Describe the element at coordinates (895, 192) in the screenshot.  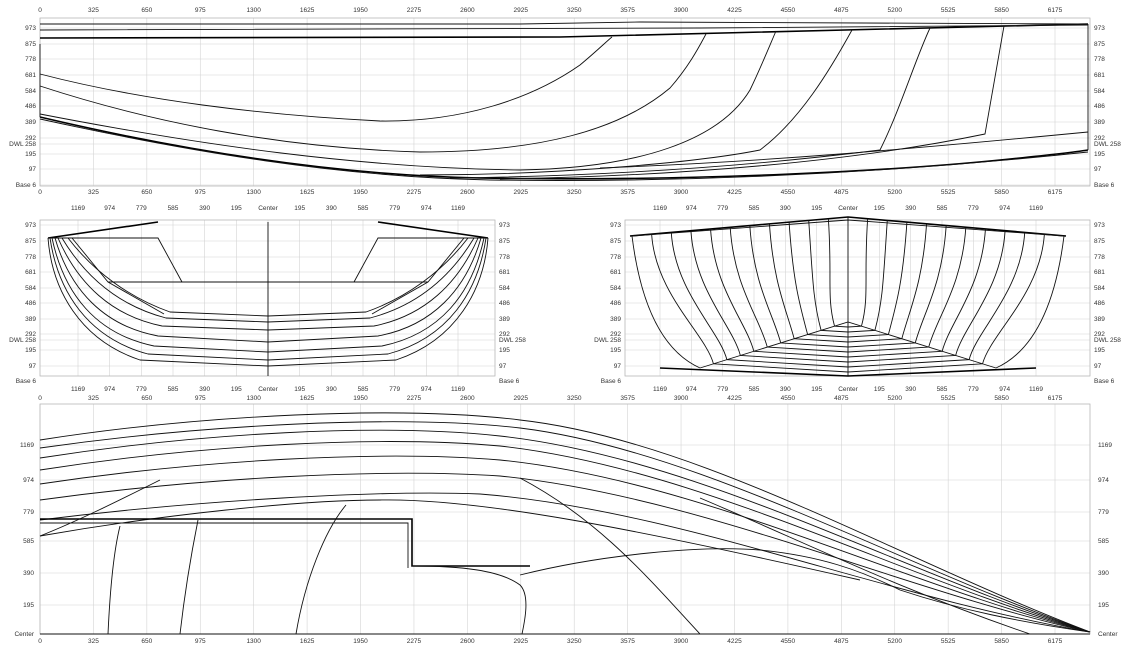
I see `tick-label: 5200` at that location.